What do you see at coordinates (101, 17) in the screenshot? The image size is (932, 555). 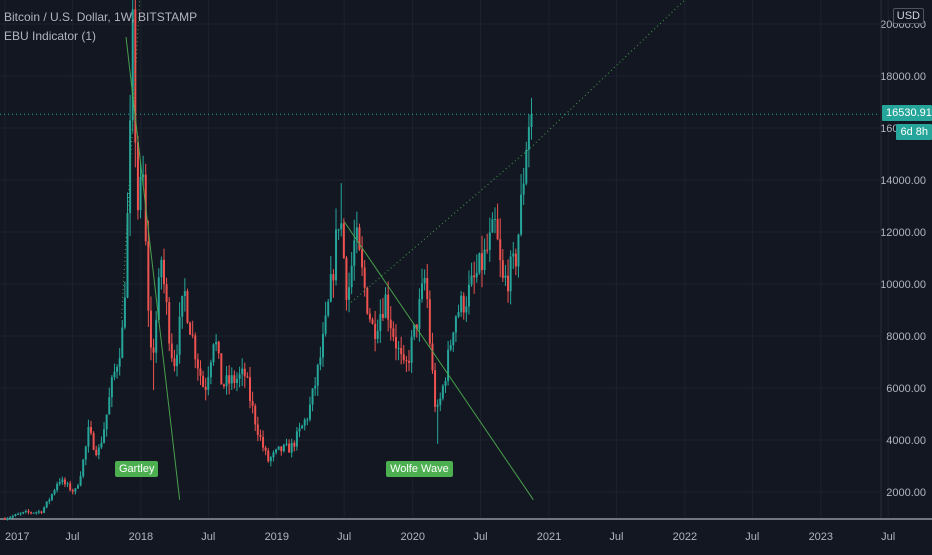 I see `symbol-title: Bitcoin / U.S. Dollar, 1W, BITSTAMP` at bounding box center [101, 17].